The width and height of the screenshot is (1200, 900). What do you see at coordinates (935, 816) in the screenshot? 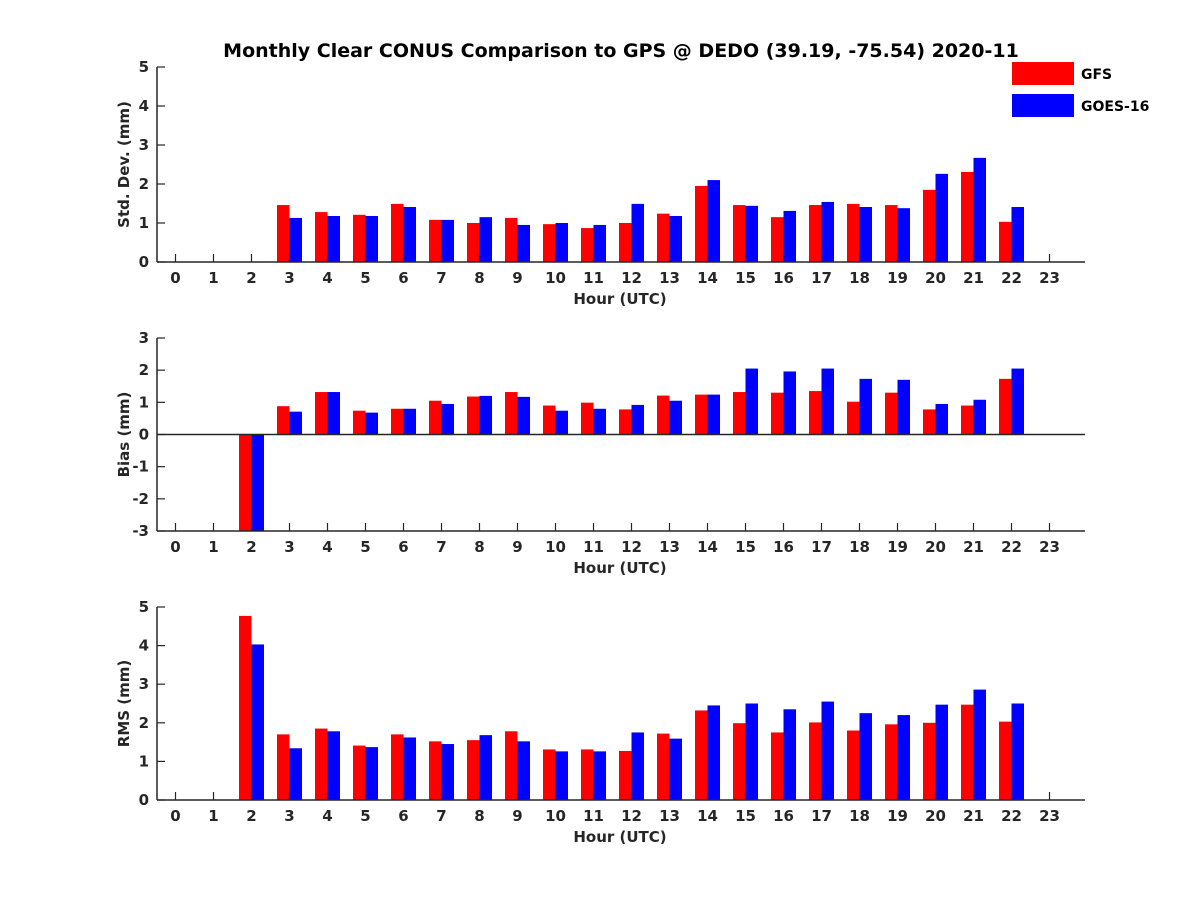
I see `x-tick-label: 20` at bounding box center [935, 816].